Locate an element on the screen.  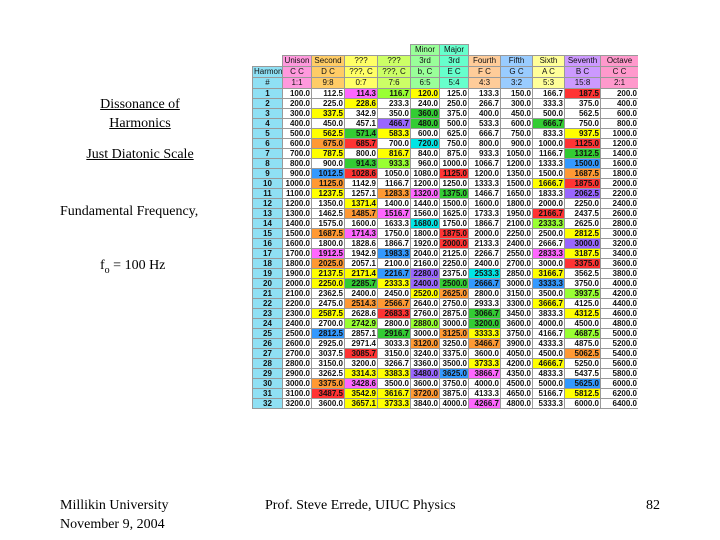
frequency-cell: 466.7 is located at coordinates (394, 123).